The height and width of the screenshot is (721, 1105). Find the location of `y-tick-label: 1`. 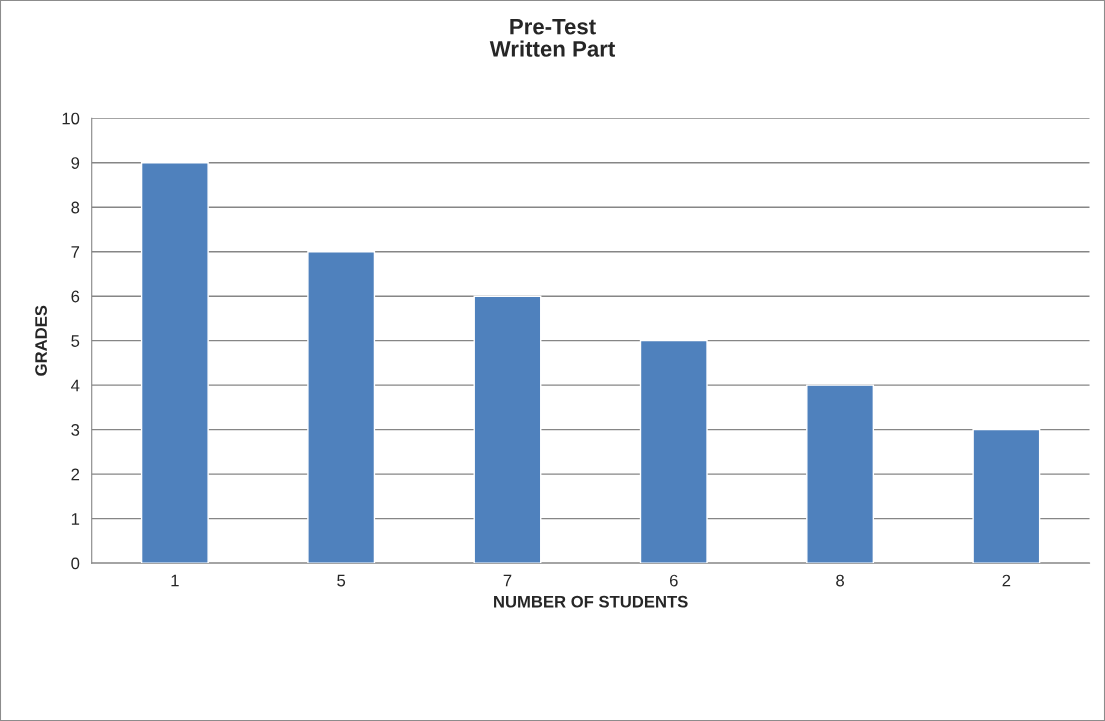

y-tick-label: 1 is located at coordinates (75, 519).